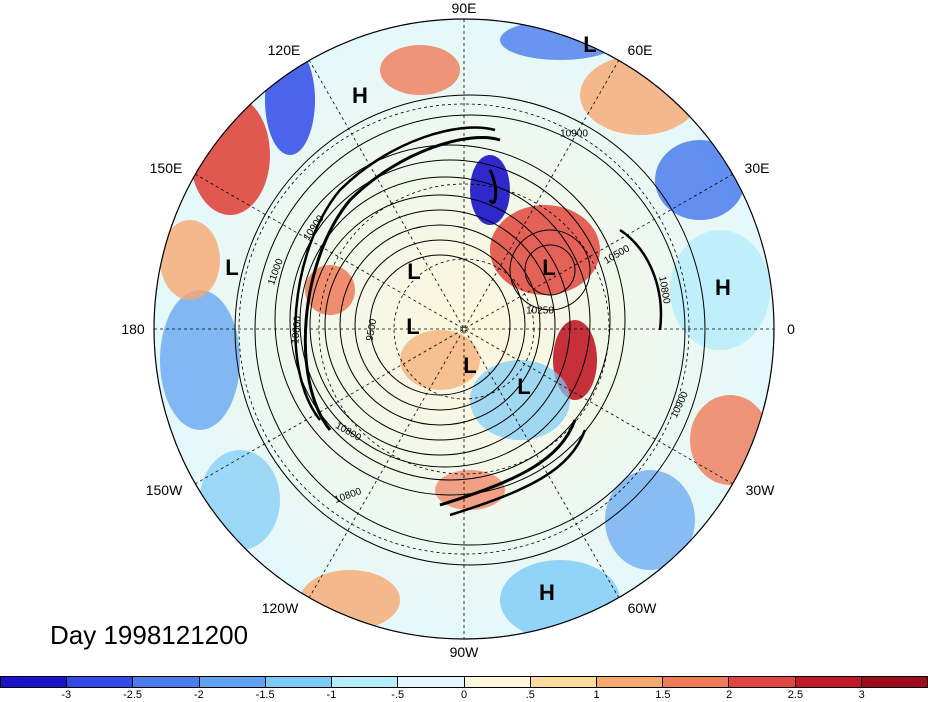 This screenshot has height=702, width=928. I want to click on colorbar-tick-label: -.5, so click(398, 695).